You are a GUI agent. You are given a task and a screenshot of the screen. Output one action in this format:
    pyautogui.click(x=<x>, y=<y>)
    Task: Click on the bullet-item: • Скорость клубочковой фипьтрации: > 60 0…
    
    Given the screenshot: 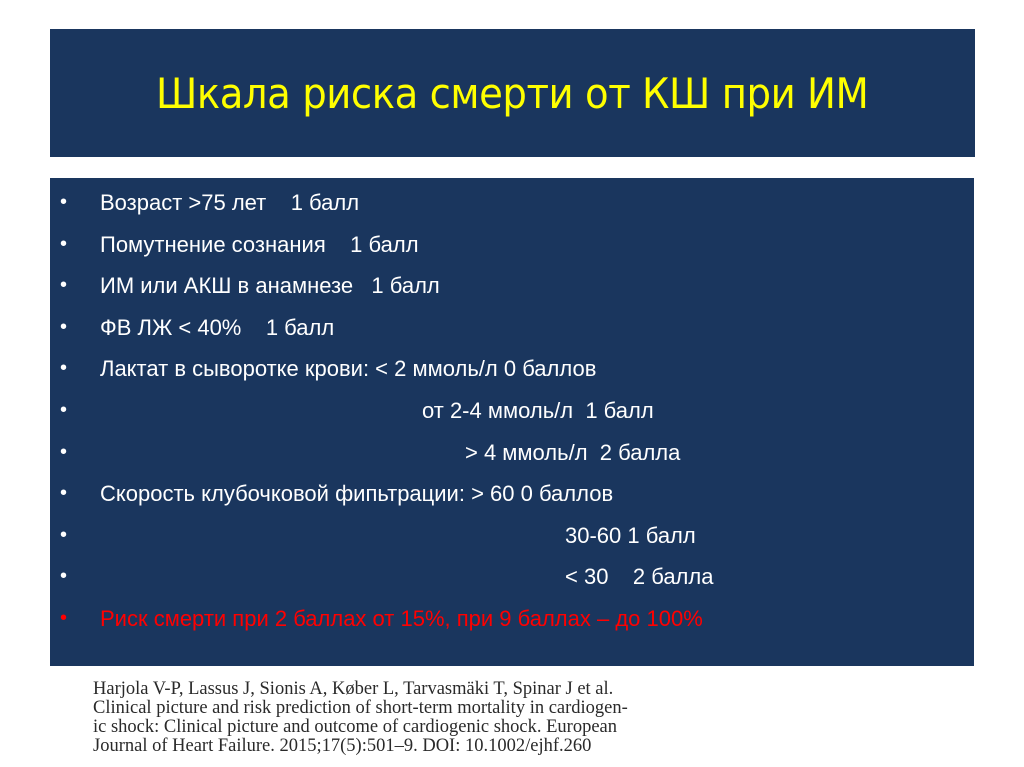 What is the action you would take?
    pyautogui.click(x=512, y=494)
    